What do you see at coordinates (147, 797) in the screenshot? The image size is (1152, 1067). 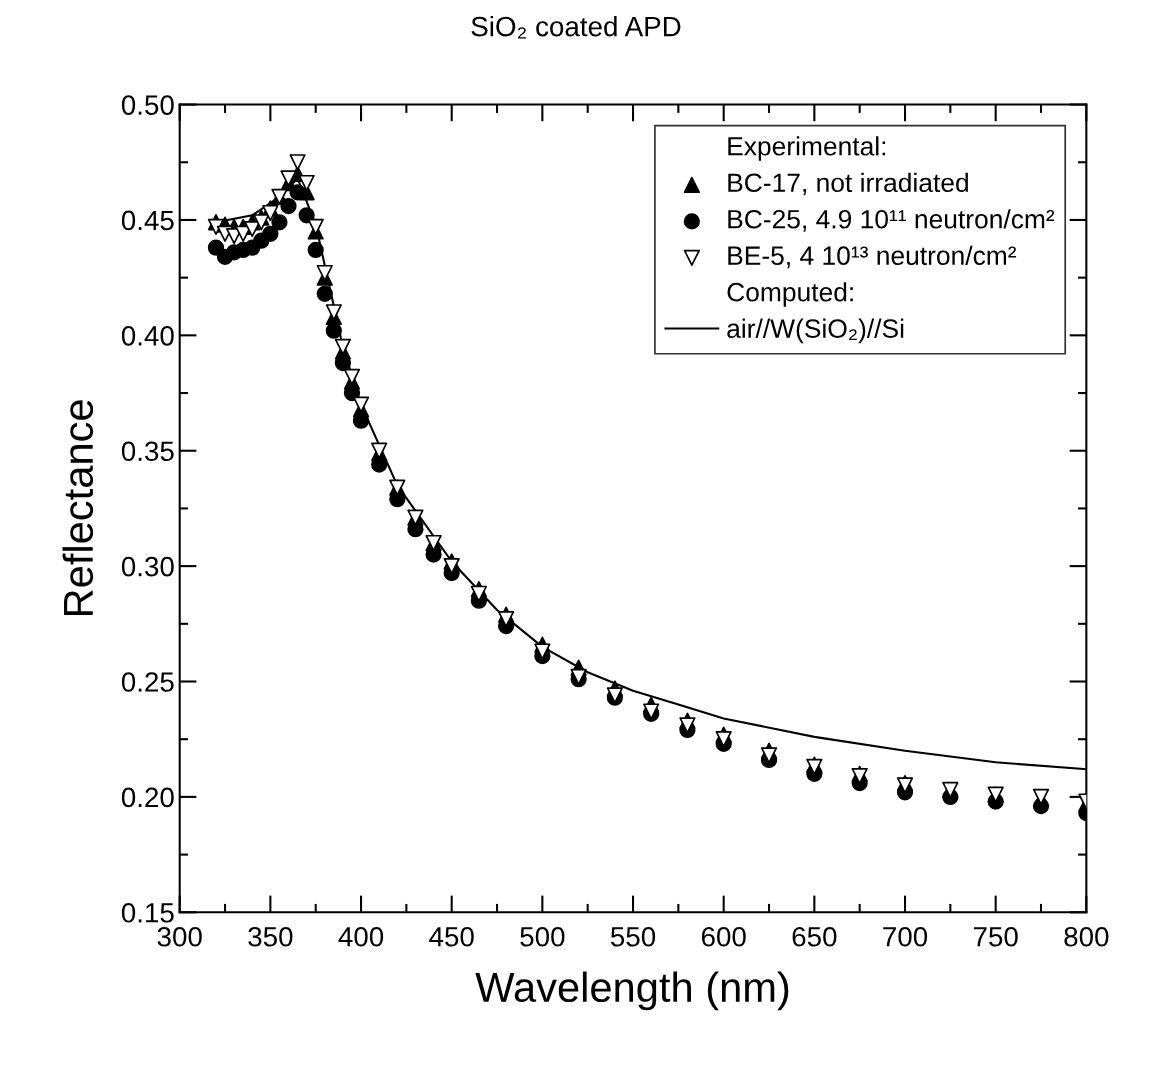 I see `y-tick-label: 0.20` at bounding box center [147, 797].